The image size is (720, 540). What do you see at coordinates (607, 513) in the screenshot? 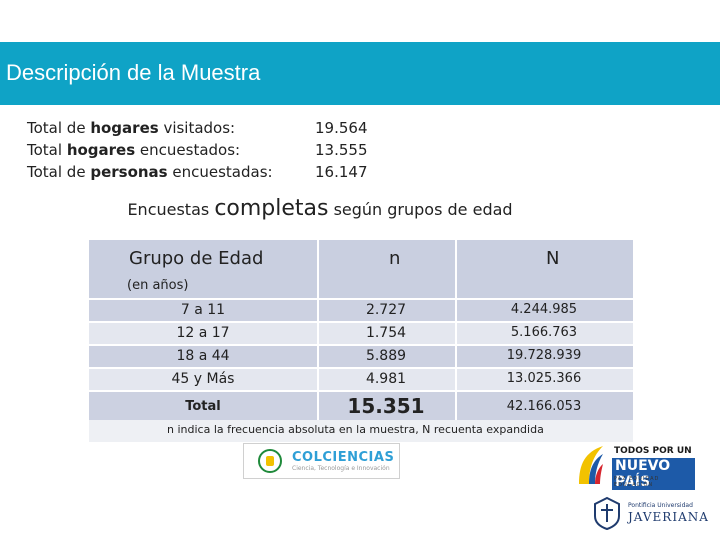
I see `javeriana-crest-icon` at bounding box center [607, 513].